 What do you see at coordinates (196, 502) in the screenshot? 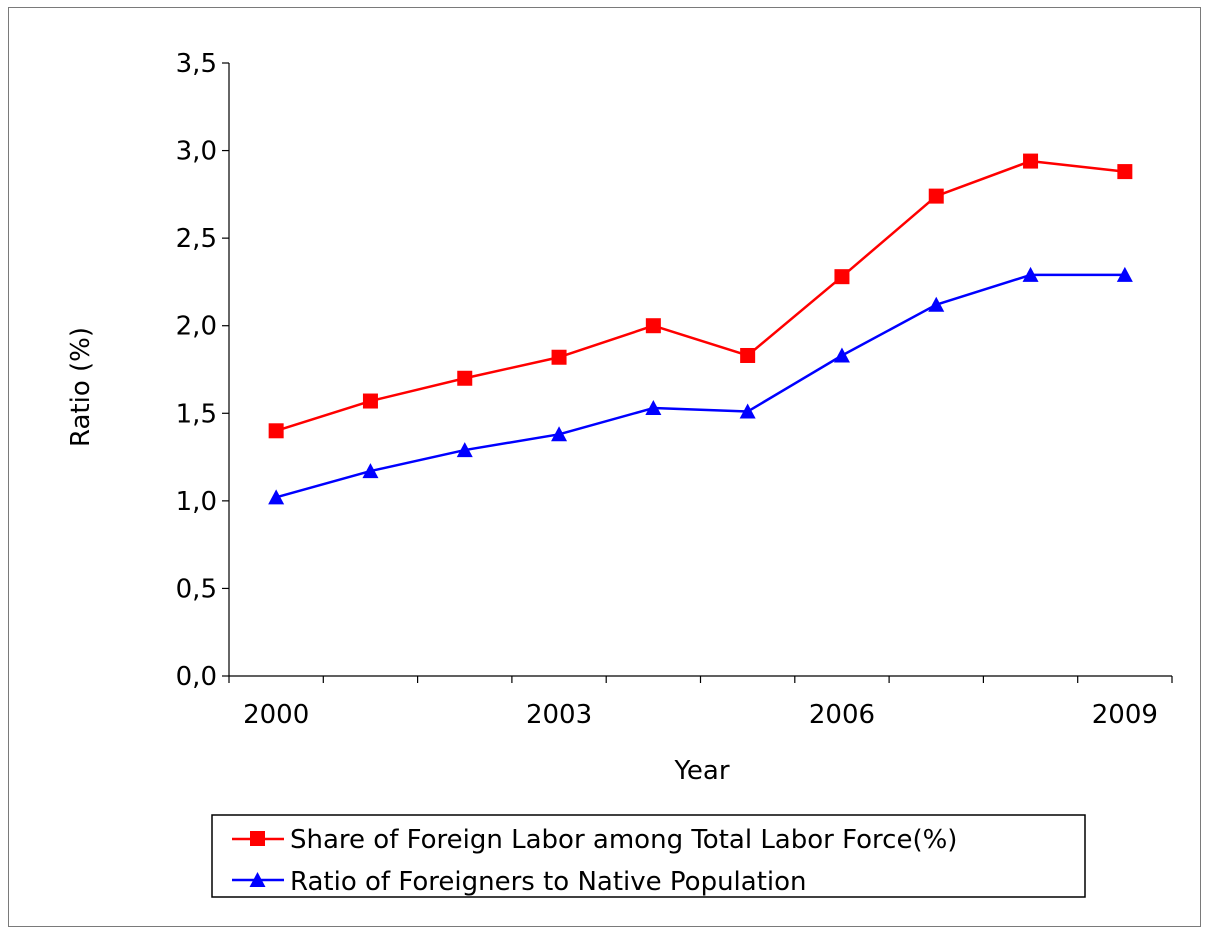
I see `y-tick-label: 1,0` at bounding box center [196, 502].